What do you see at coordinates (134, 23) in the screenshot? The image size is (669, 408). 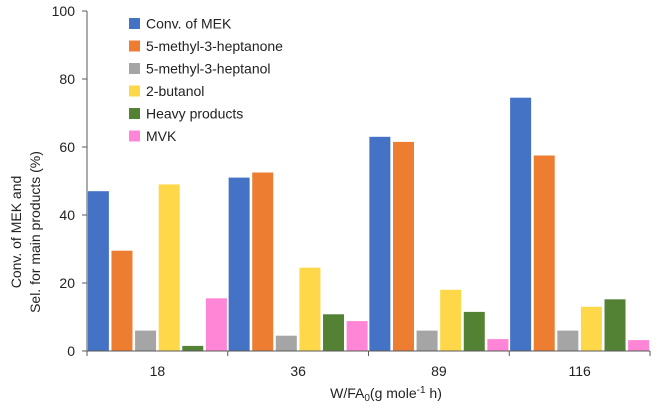 I see `legend-swatch-conv-of-mek` at bounding box center [134, 23].